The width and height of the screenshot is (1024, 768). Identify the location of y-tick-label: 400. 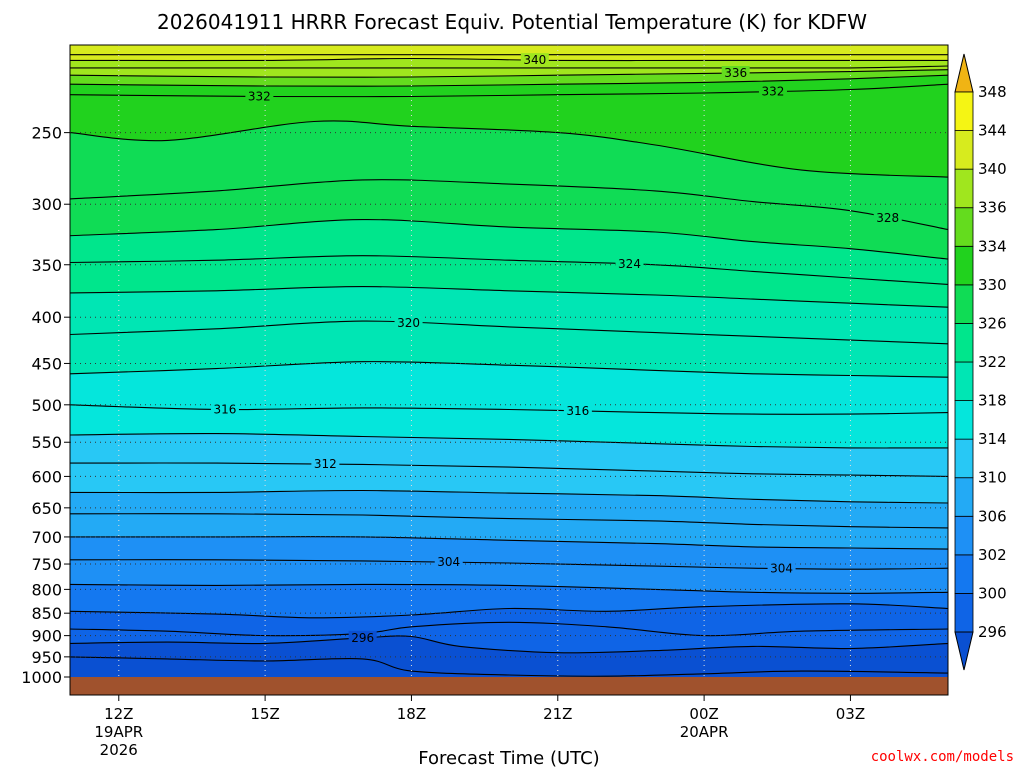
(46, 317).